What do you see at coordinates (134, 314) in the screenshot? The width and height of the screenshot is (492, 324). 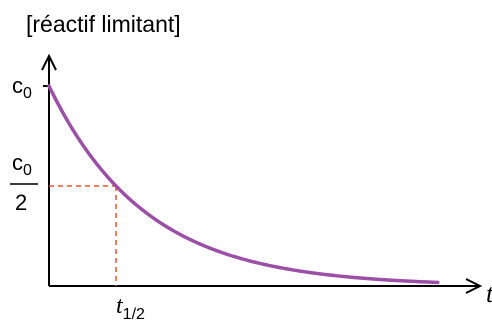 I see `x-tick-half-life-sub: 1/2` at bounding box center [134, 314].